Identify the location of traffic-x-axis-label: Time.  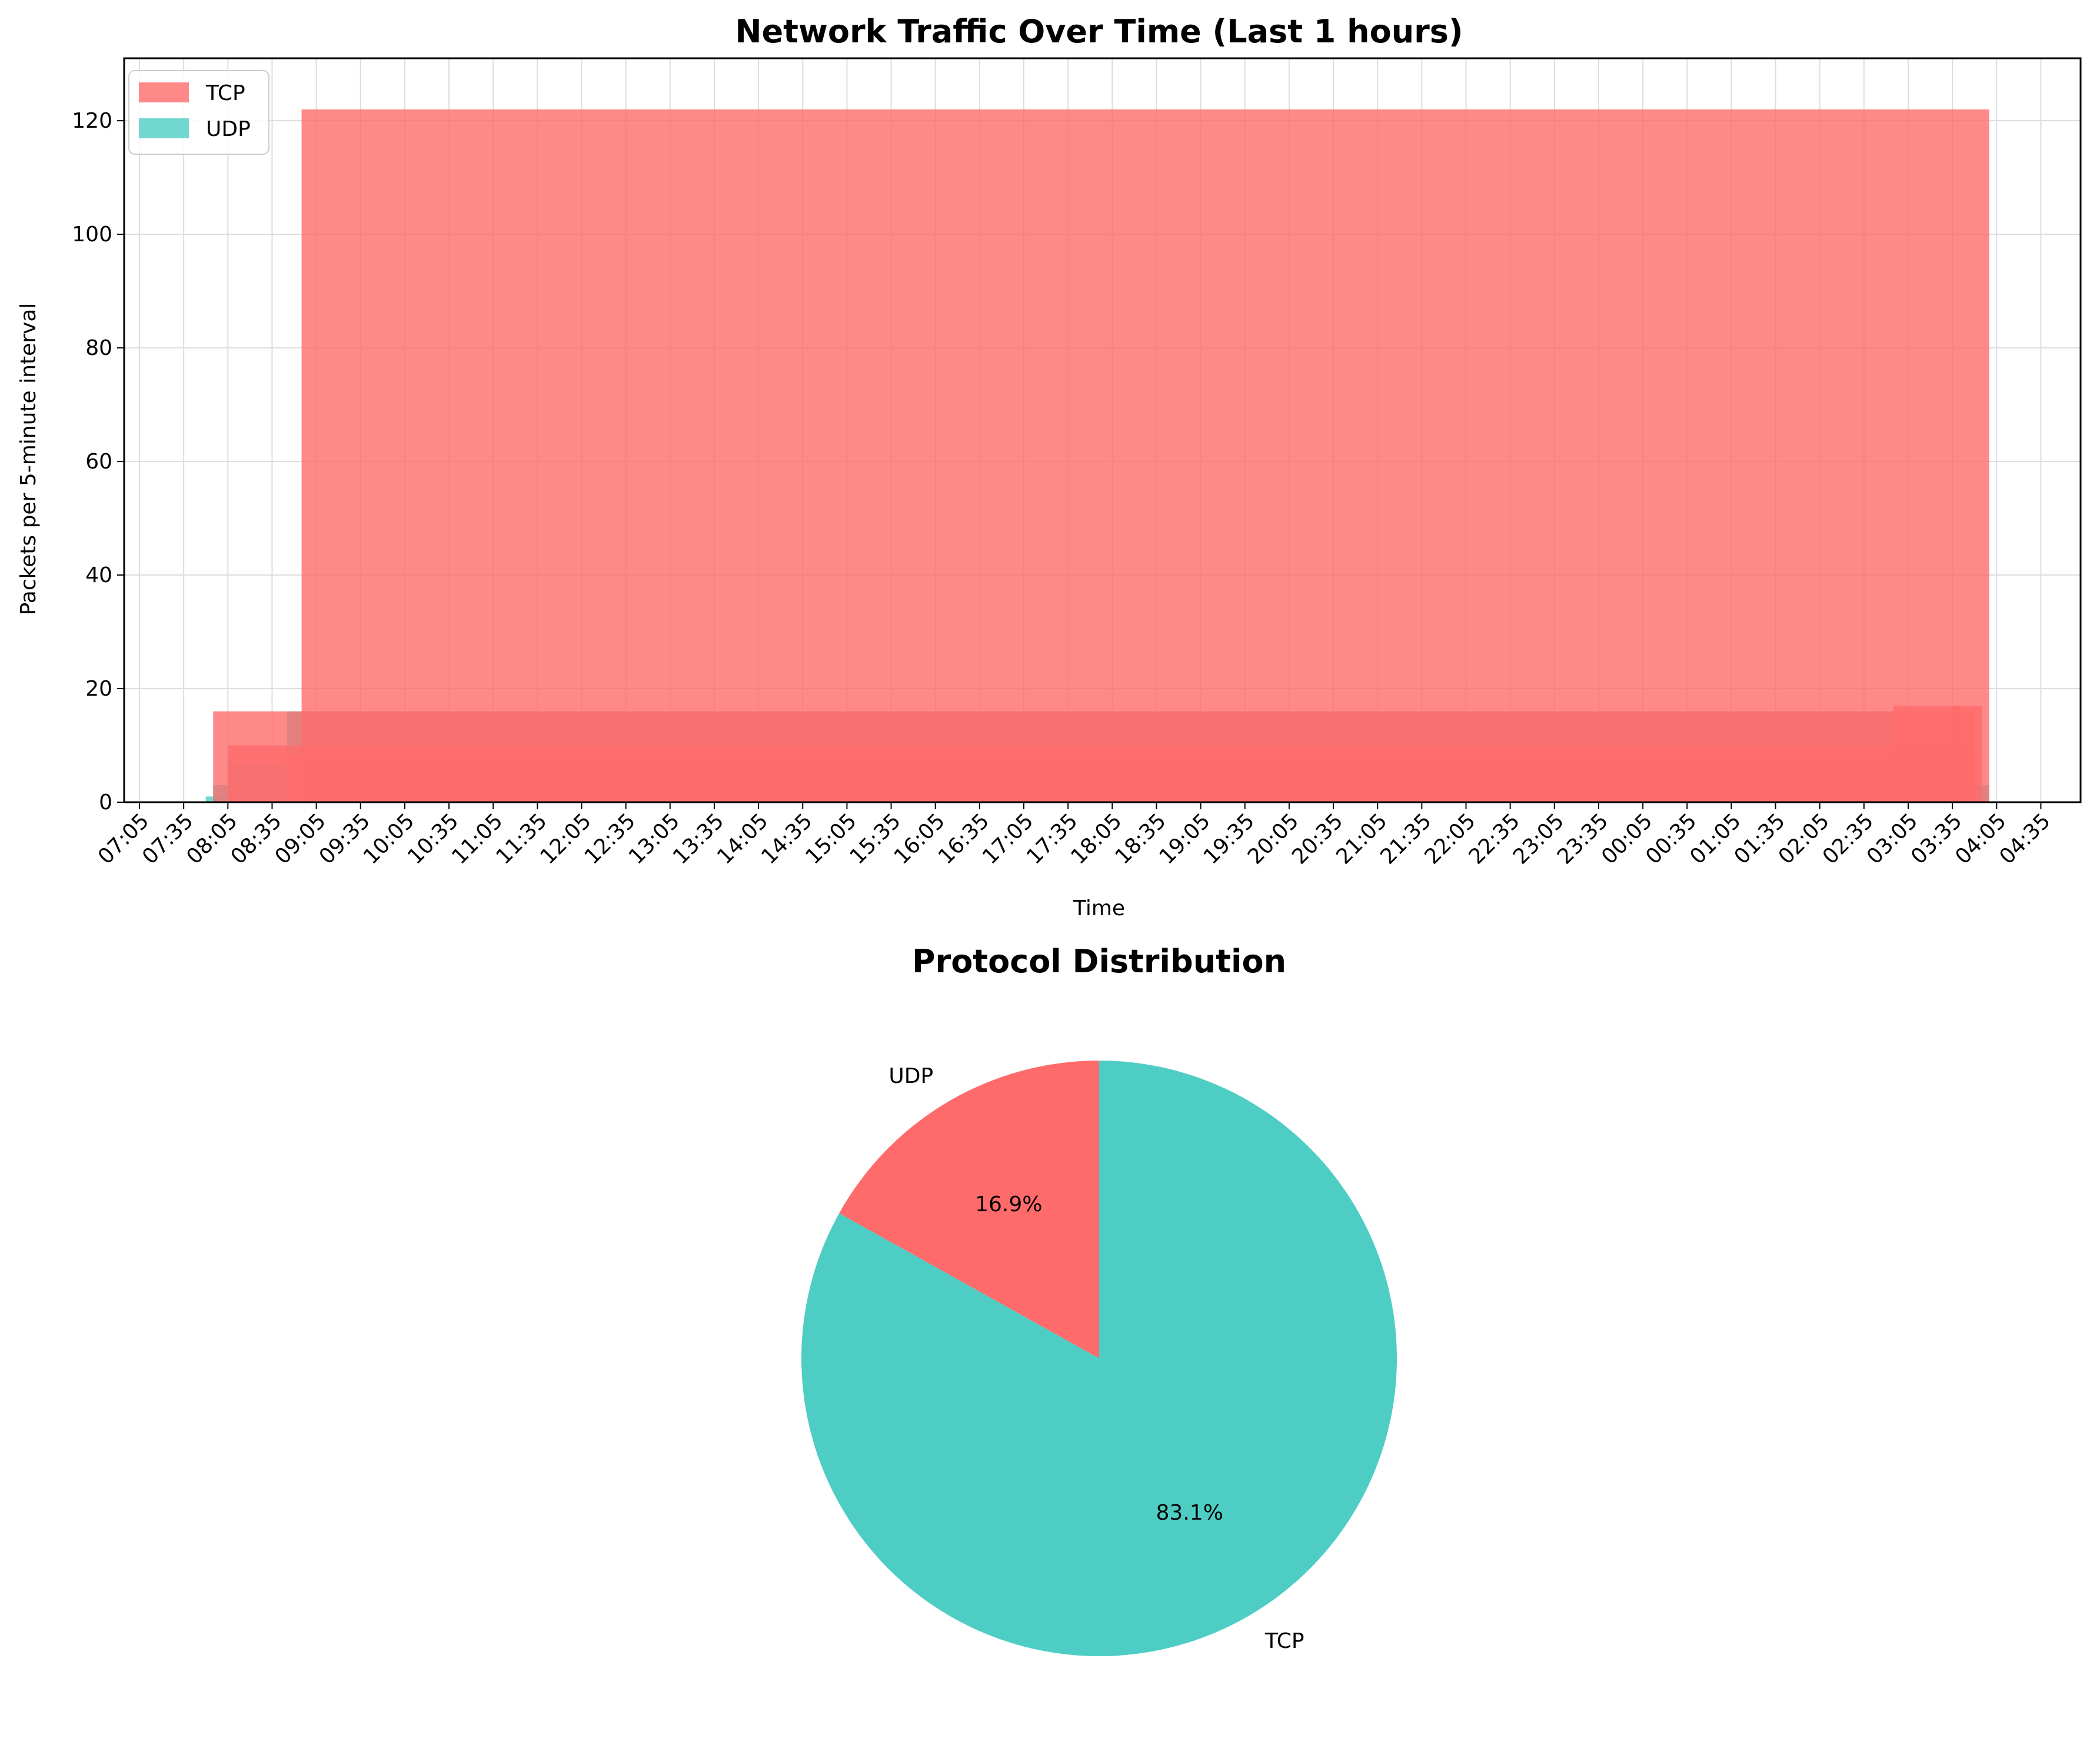
(1099, 908).